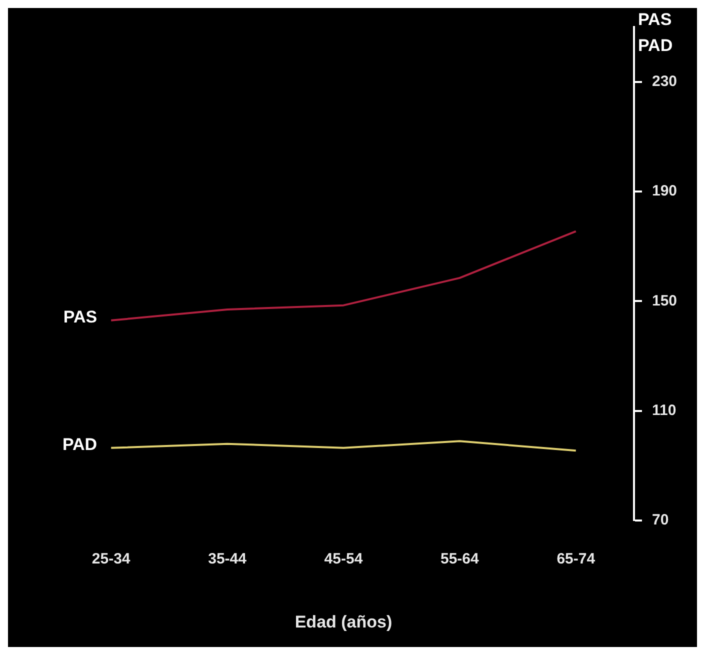 The width and height of the screenshot is (705, 655). I want to click on x-tick-label: 65-74, so click(576, 559).